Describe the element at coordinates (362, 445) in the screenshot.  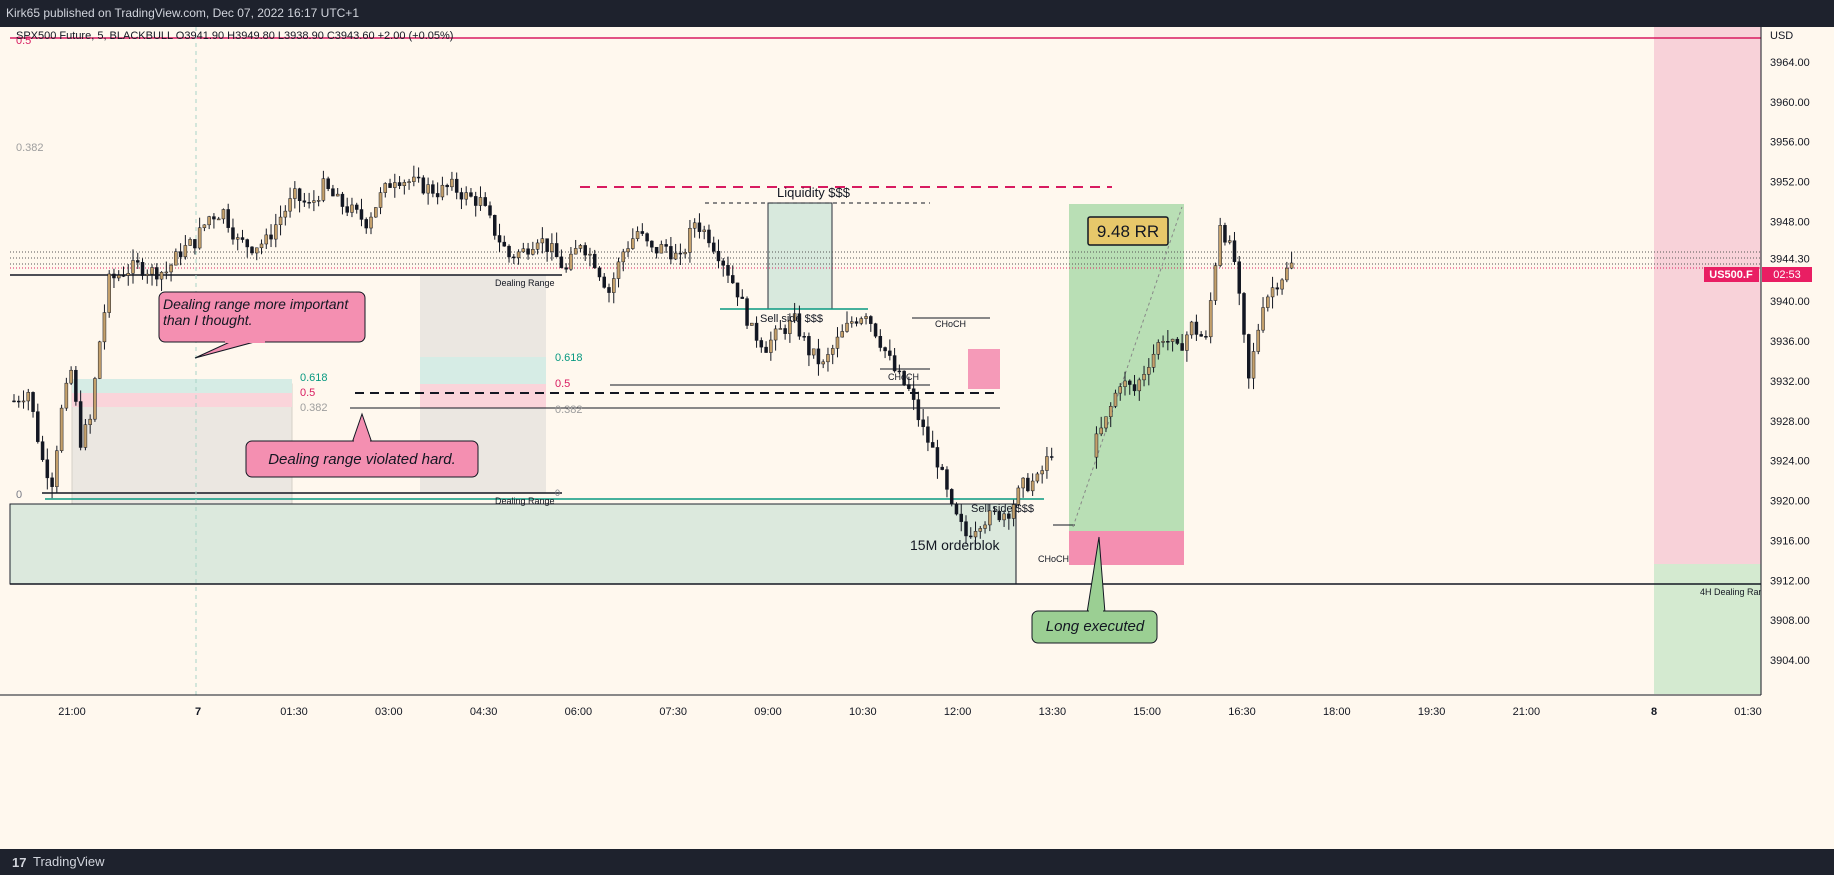
I see `callout-violated: Dealing range violated hard.` at that location.